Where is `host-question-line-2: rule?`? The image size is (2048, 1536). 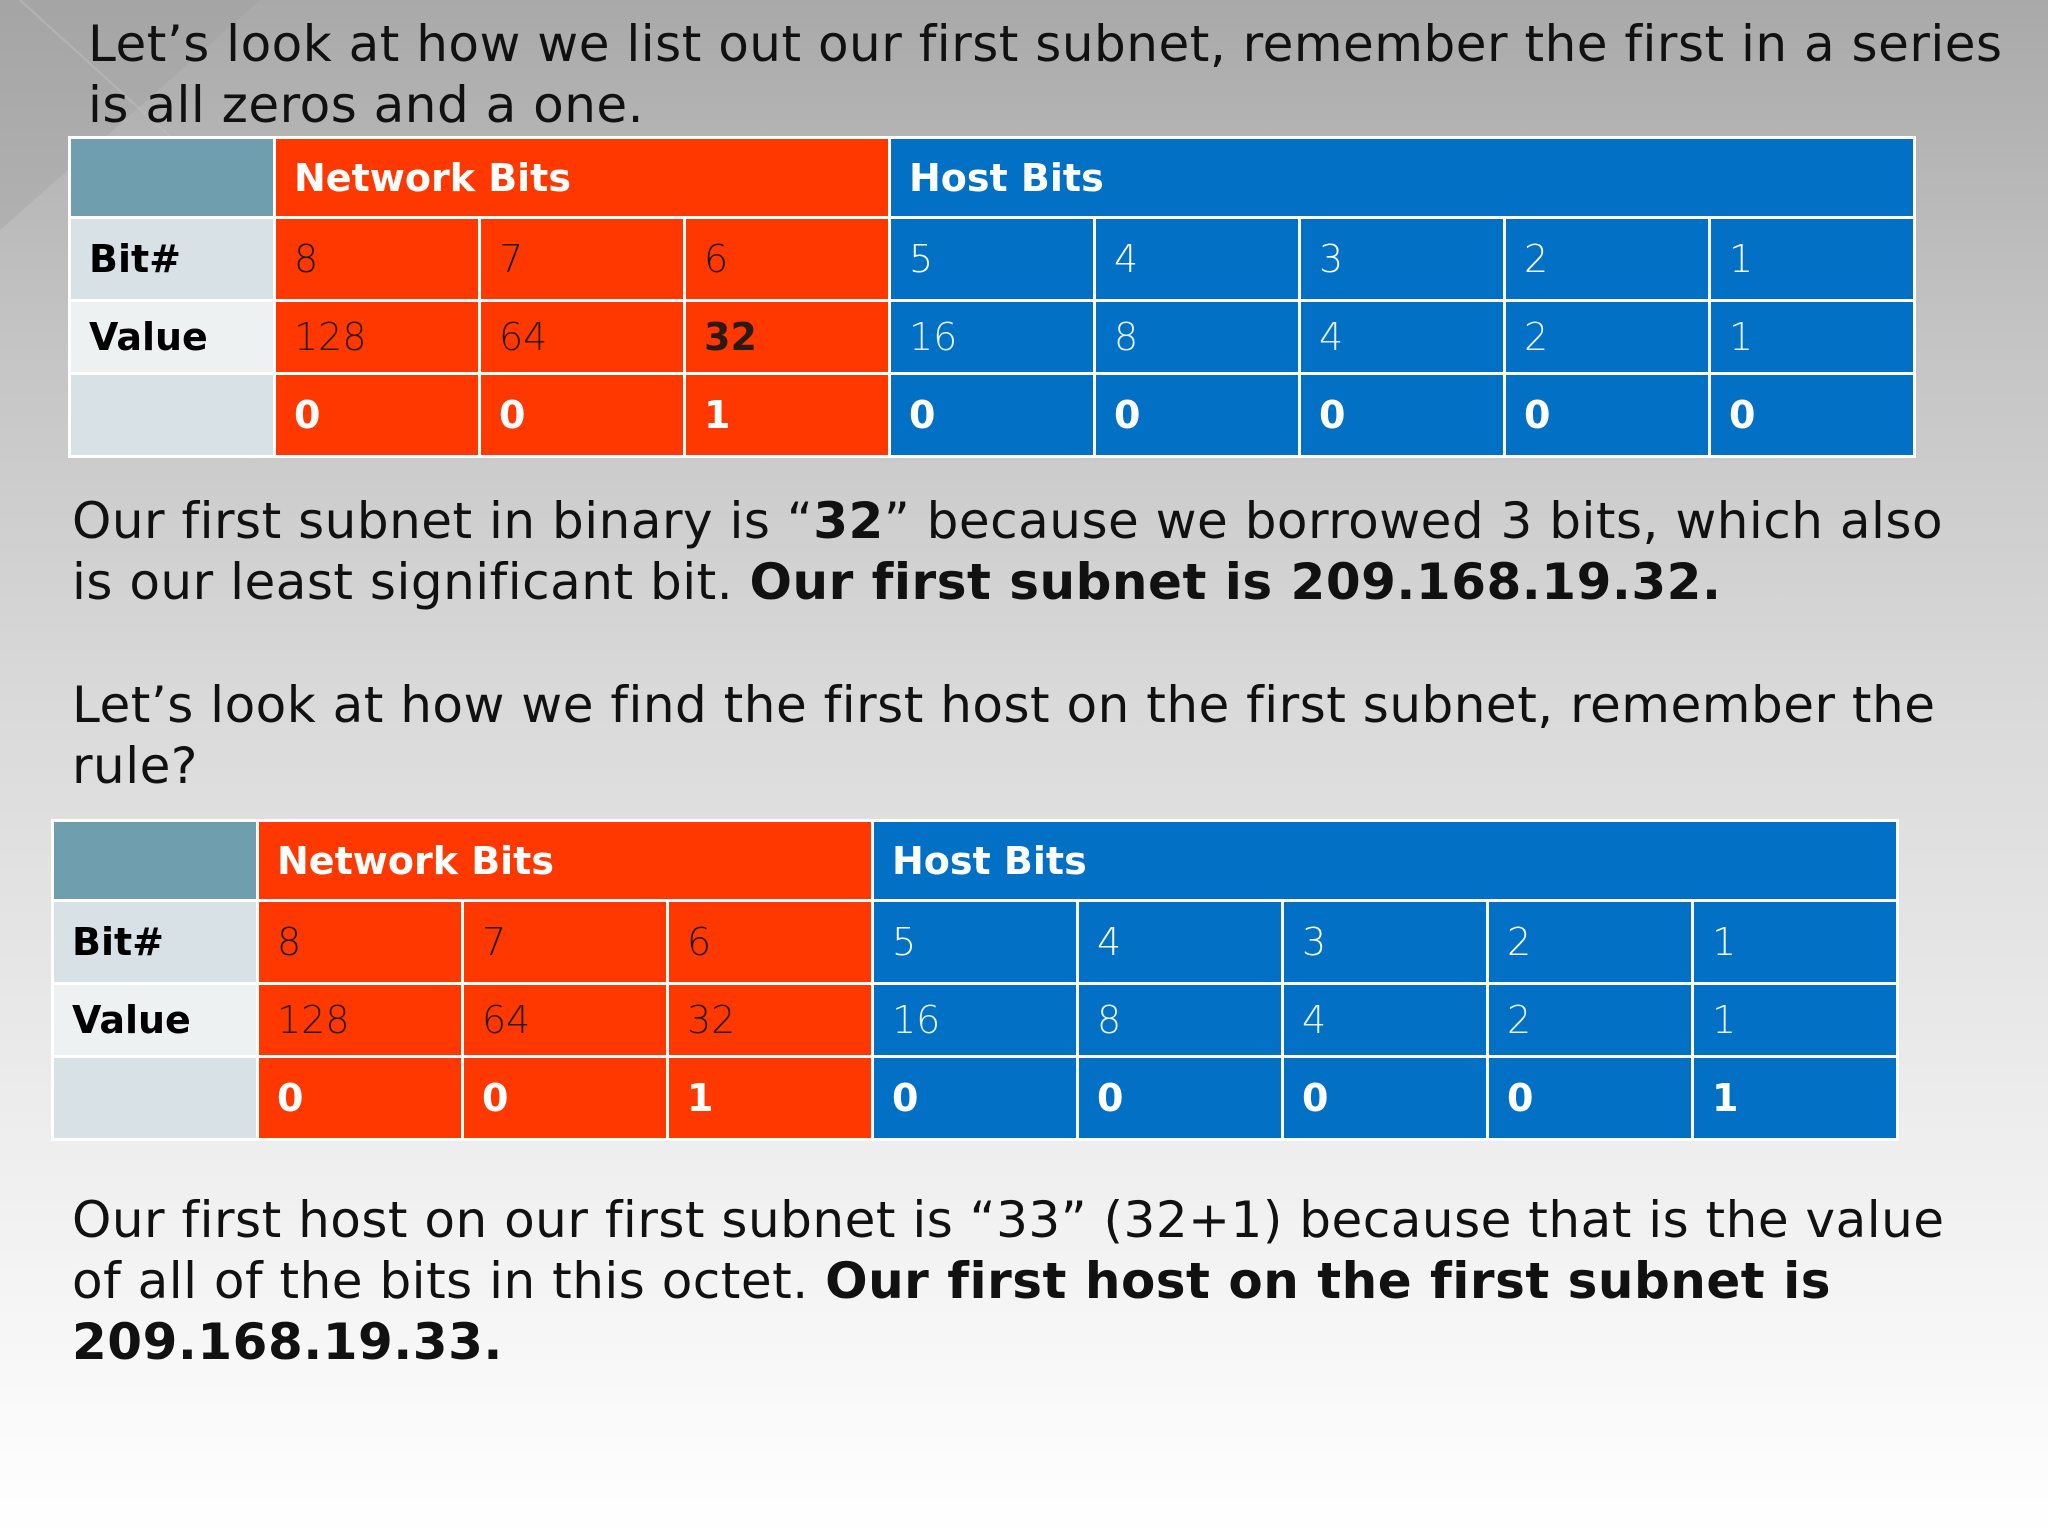
host-question-line-2: rule? is located at coordinates (135, 766).